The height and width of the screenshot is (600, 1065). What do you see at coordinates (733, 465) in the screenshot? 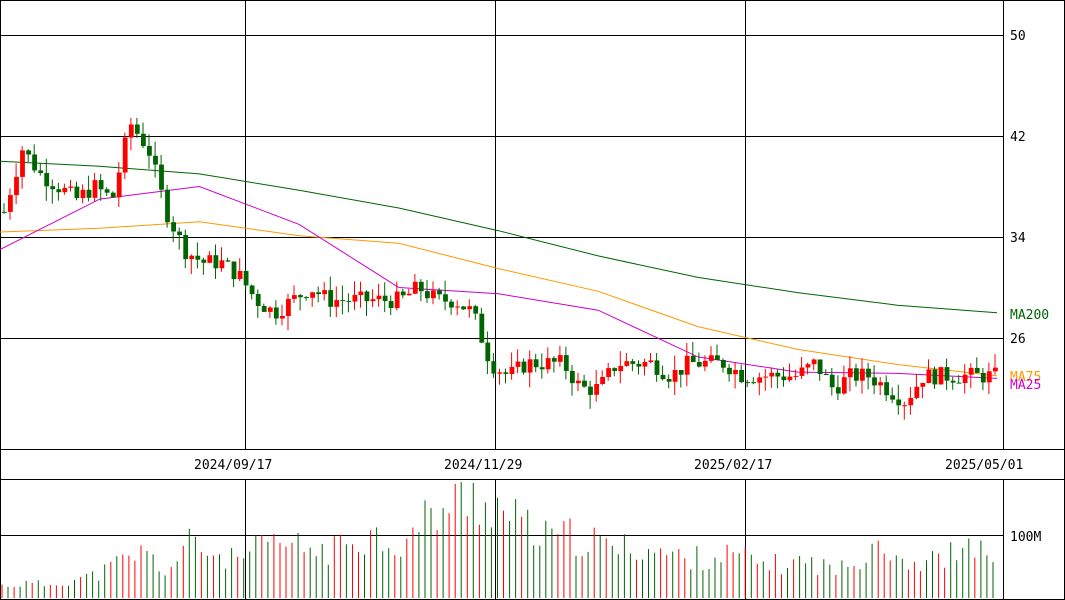
I see `x-tick-label: 2025/02/17` at bounding box center [733, 465].